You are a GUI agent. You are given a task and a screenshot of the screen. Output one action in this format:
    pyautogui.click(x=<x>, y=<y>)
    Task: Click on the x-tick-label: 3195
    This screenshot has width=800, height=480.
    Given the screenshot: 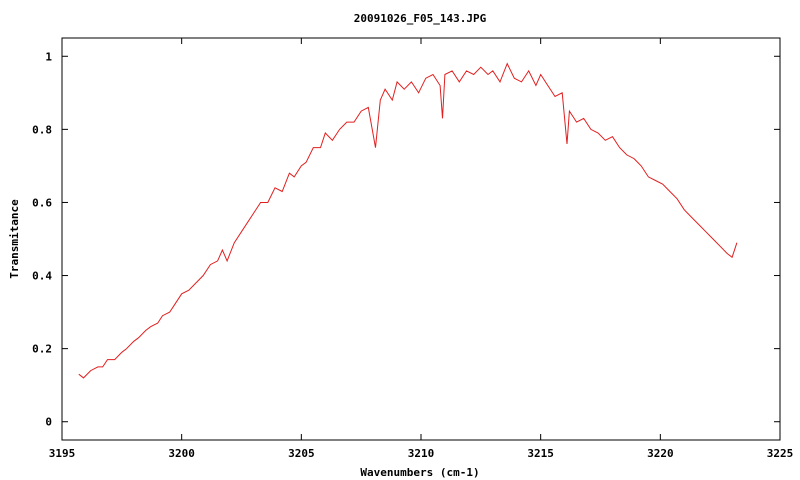 What is the action you would take?
    pyautogui.click(x=62, y=453)
    